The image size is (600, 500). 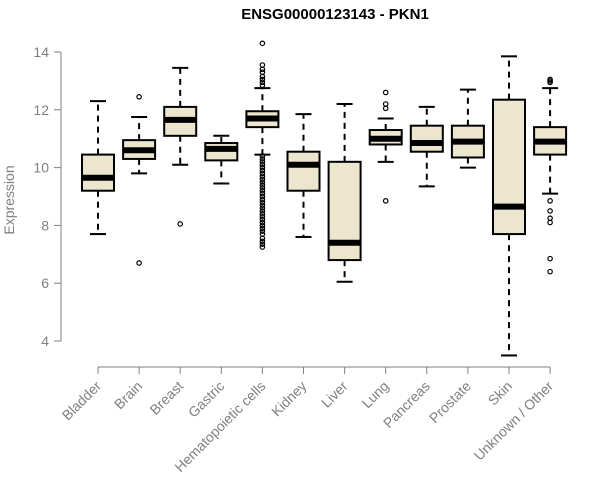 What do you see at coordinates (166, 398) in the screenshot?
I see `x-tick-label: Breast` at bounding box center [166, 398].